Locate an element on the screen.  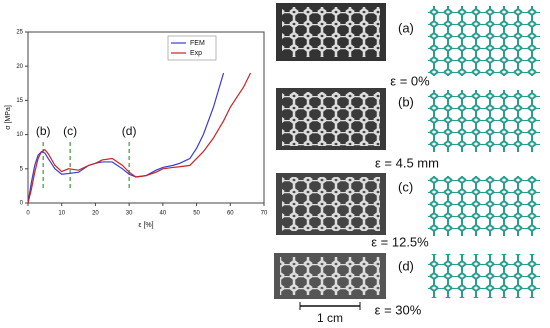
x-tick-label: 60 is located at coordinates (230, 214).